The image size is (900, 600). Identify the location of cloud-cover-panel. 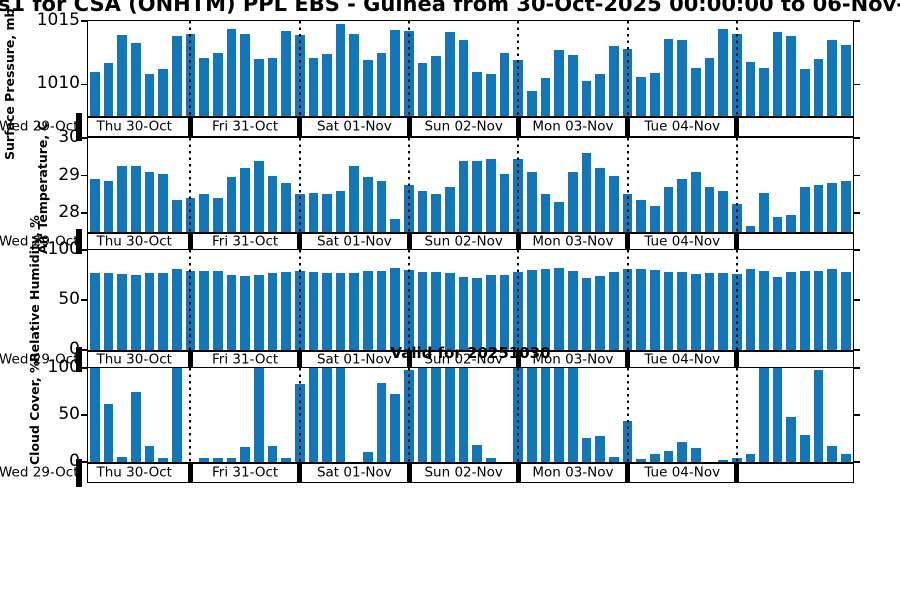
(470, 415).